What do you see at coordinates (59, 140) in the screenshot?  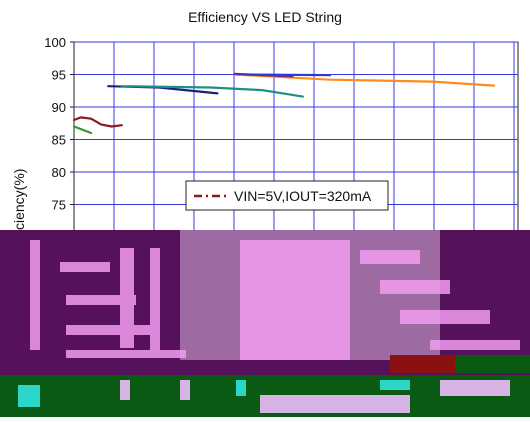 I see `y-tick-label: 85` at bounding box center [59, 140].